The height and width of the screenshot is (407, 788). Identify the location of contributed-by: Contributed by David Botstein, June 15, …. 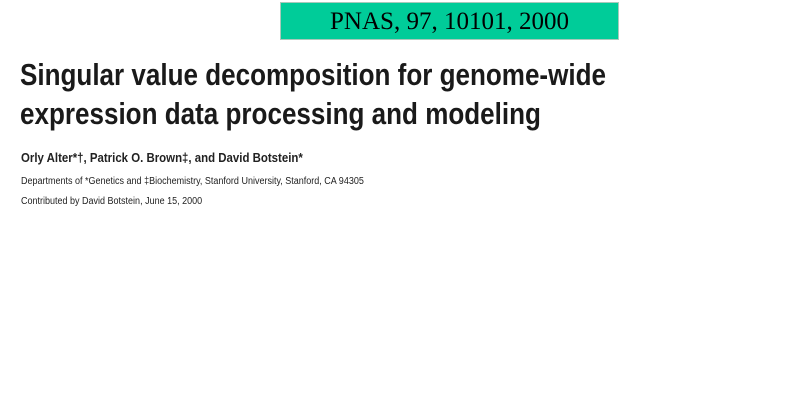
(112, 201).